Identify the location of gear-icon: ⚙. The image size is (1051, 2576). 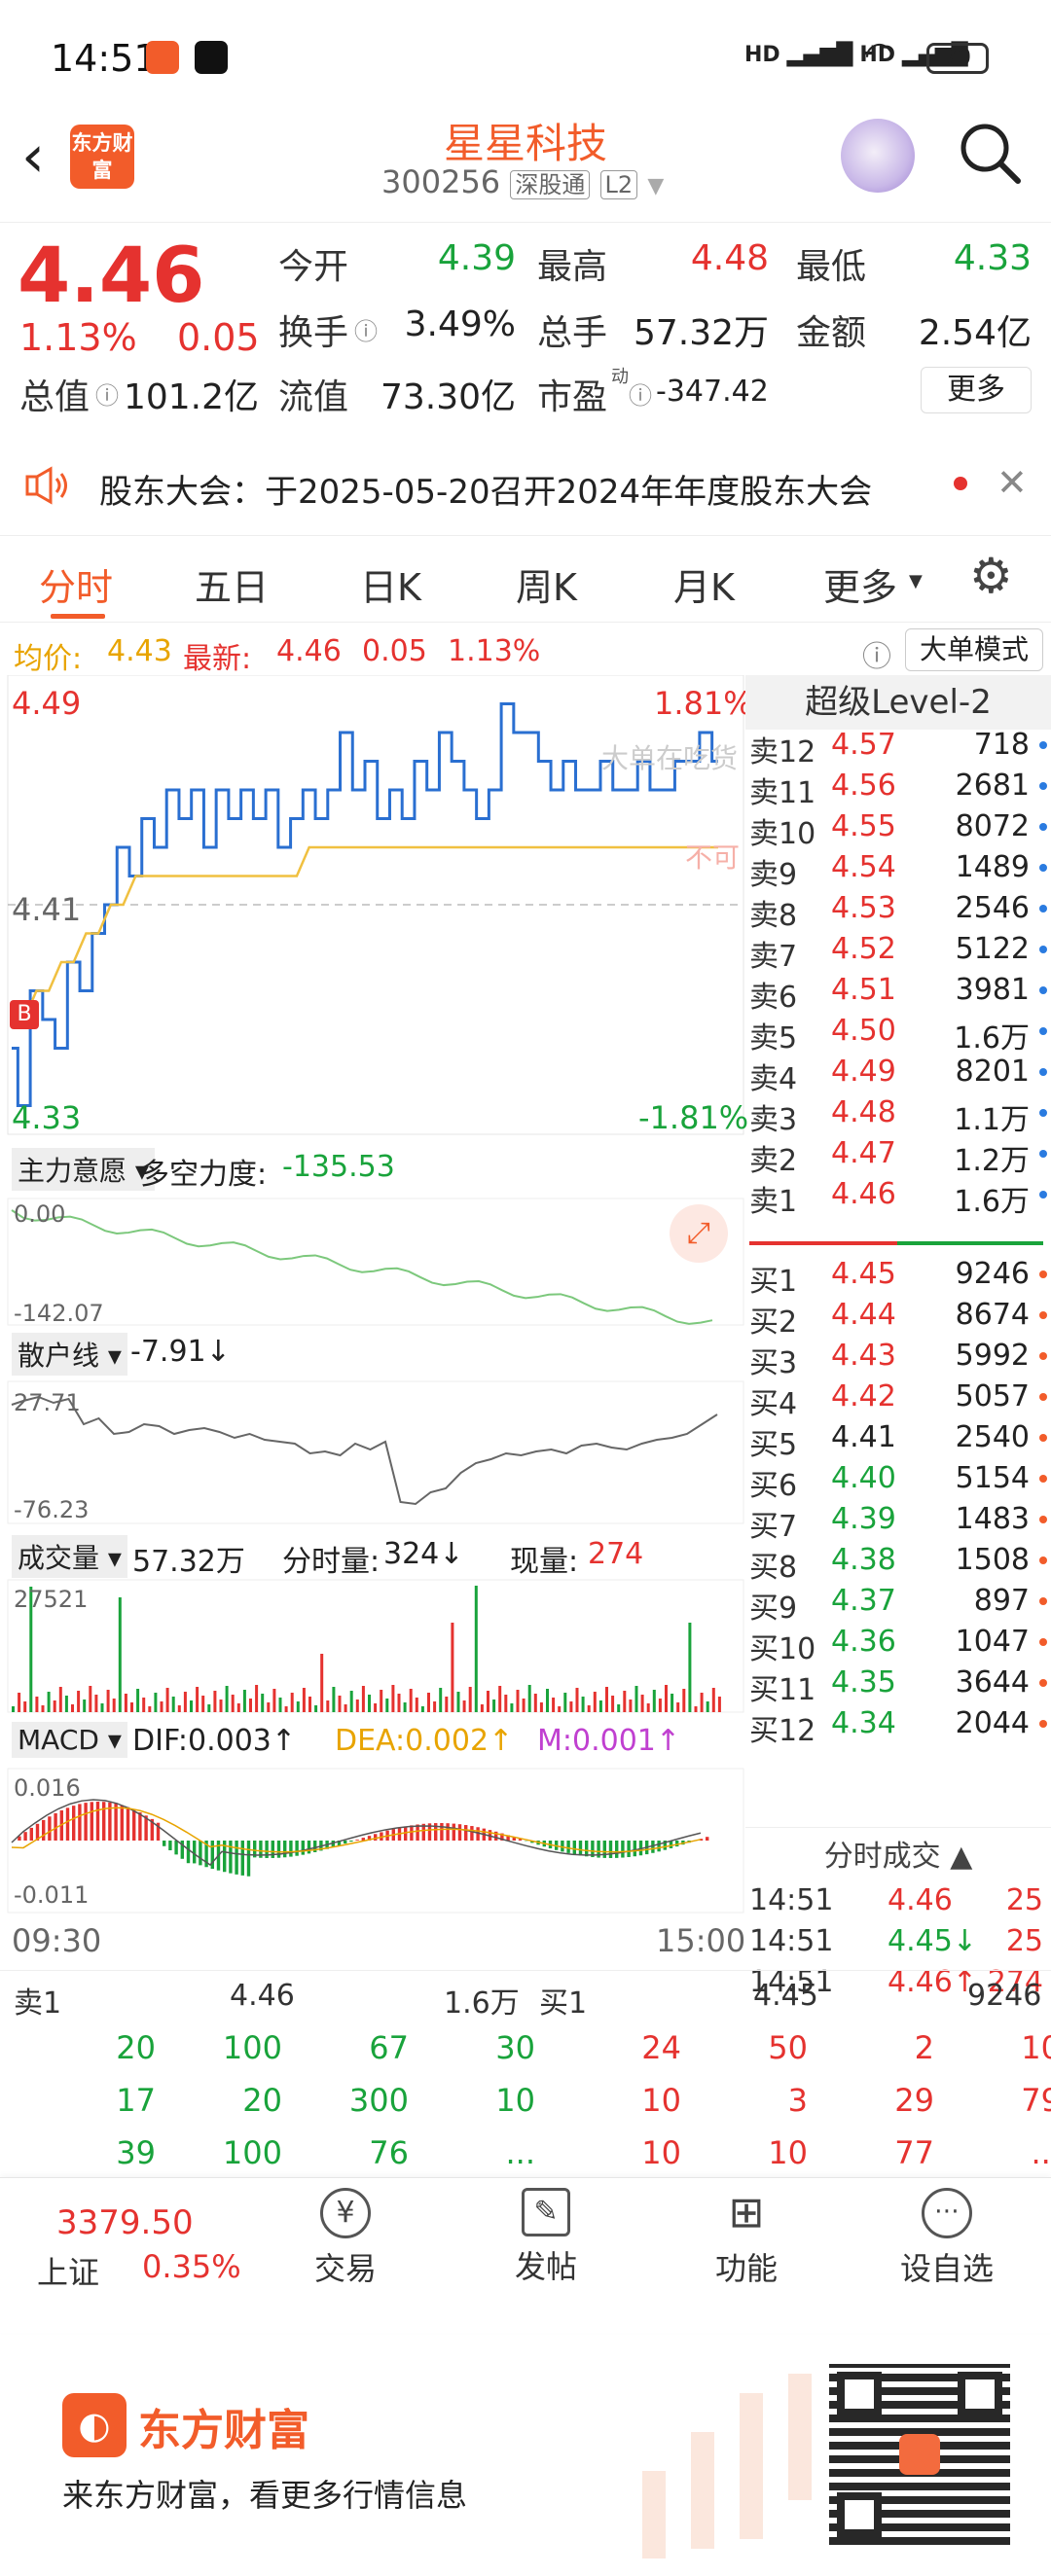
(991, 576).